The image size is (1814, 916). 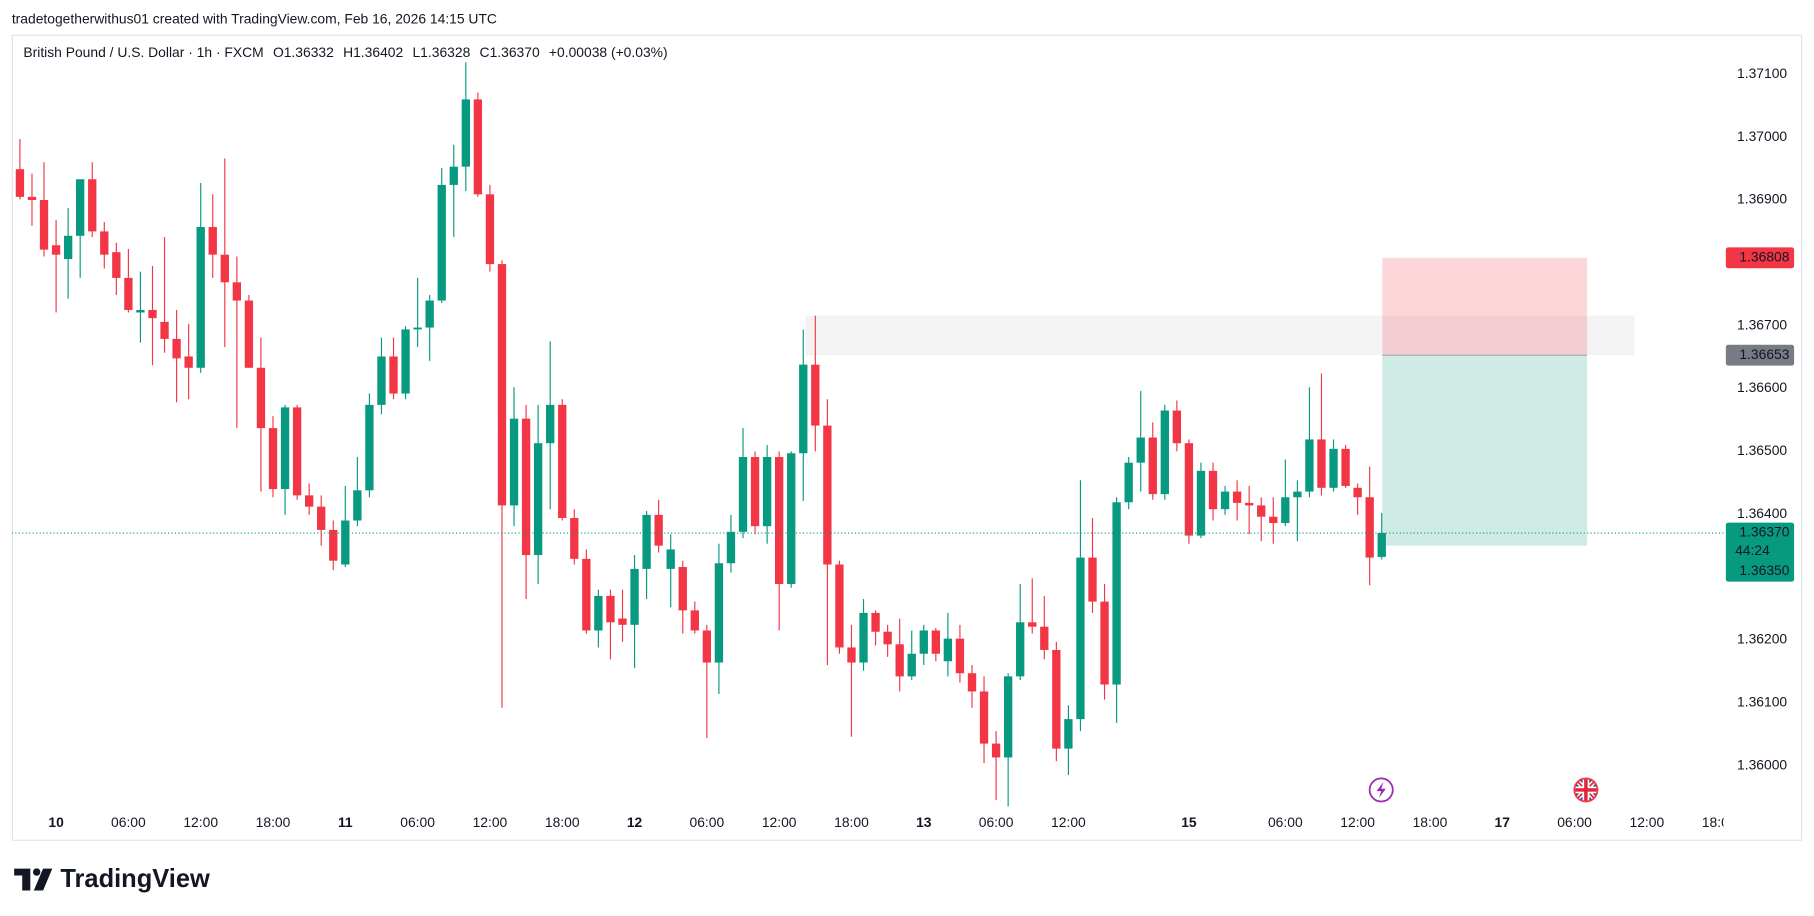 I want to click on y-tick-label: 1.37100, so click(x=1762, y=73).